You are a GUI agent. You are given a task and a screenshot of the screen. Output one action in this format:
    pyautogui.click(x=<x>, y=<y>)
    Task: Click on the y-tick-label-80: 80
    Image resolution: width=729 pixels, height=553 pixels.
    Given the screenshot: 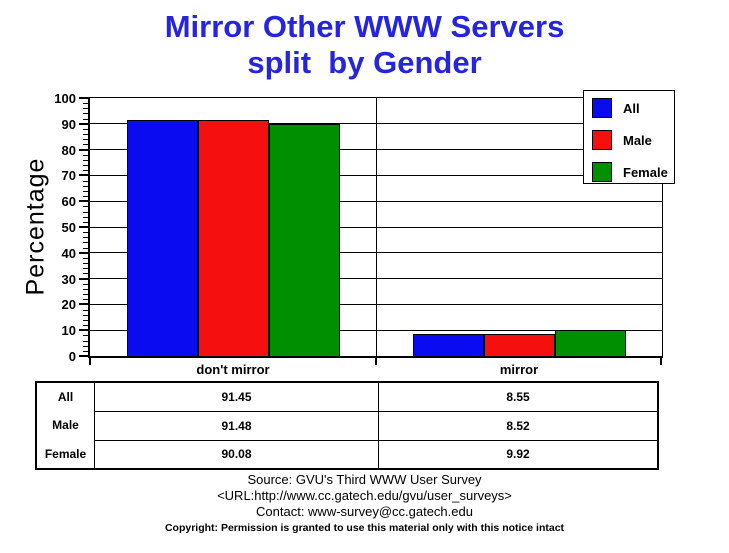 What is the action you would take?
    pyautogui.click(x=68, y=150)
    